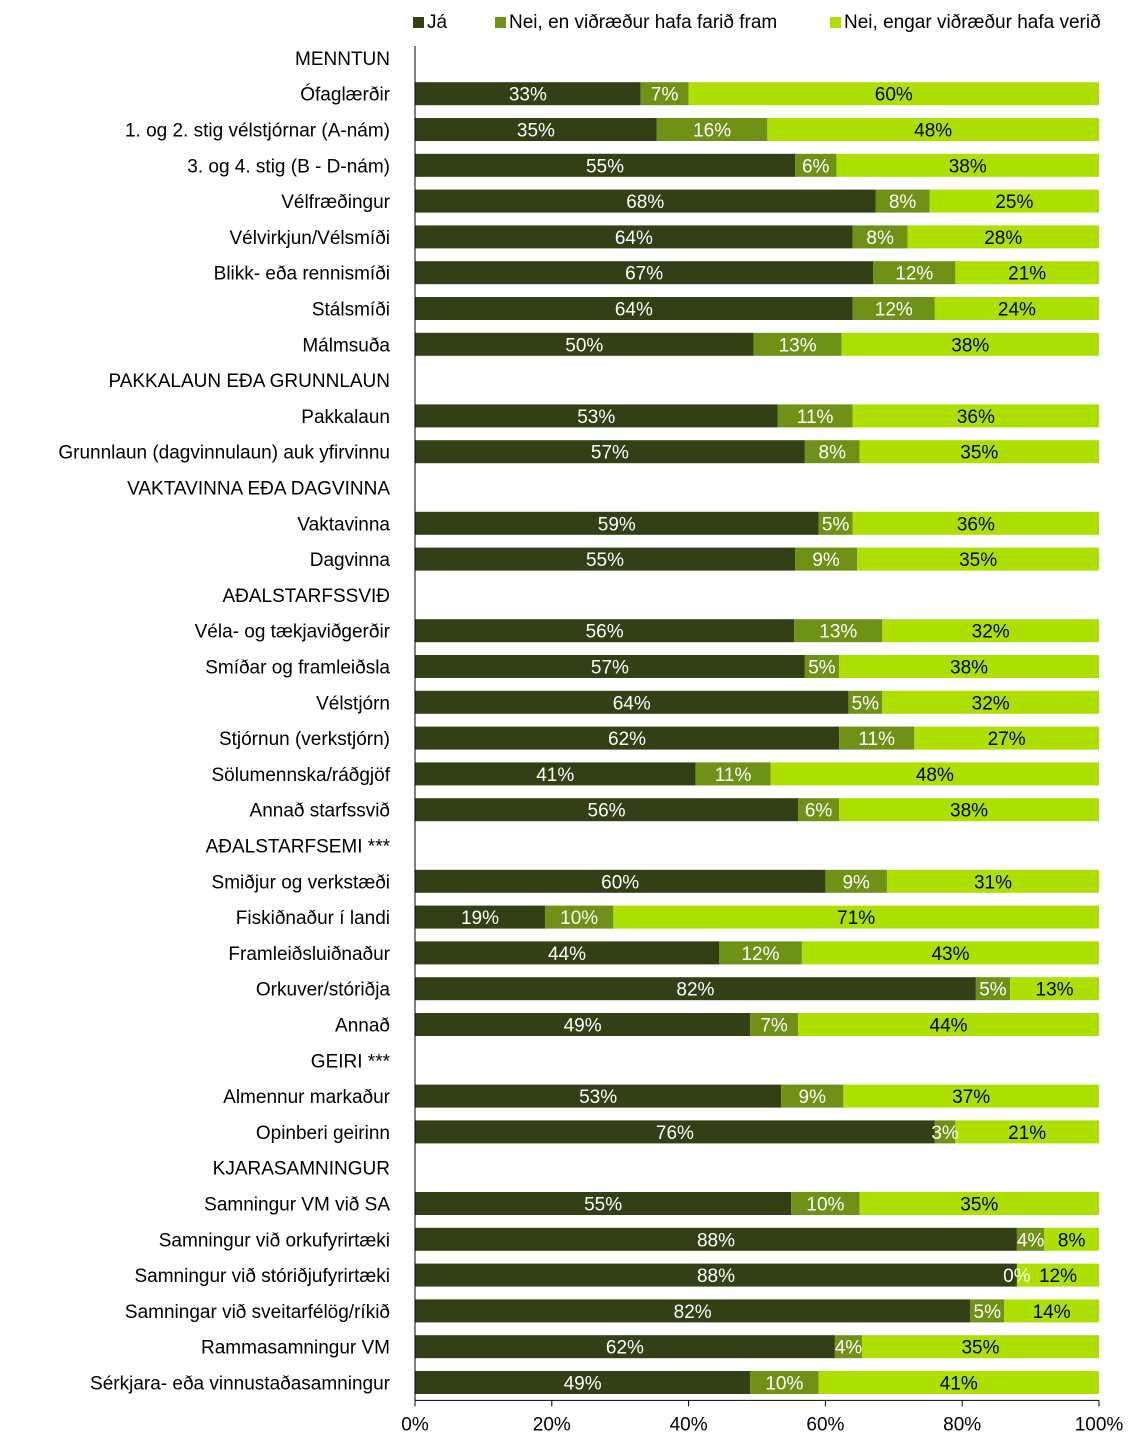 Image resolution: width=1129 pixels, height=1443 pixels. I want to click on data-label-1: 50%, so click(584, 345).